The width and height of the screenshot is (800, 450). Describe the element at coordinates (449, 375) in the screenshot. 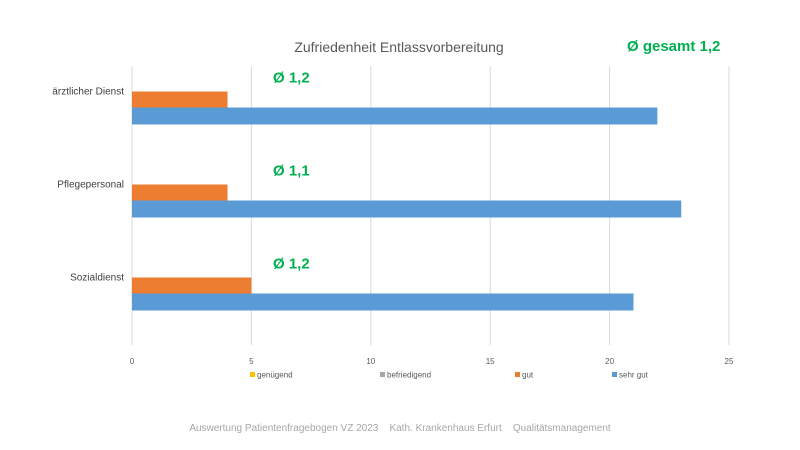

I see `legend: genügend befriedigend gut sehr gut` at that location.